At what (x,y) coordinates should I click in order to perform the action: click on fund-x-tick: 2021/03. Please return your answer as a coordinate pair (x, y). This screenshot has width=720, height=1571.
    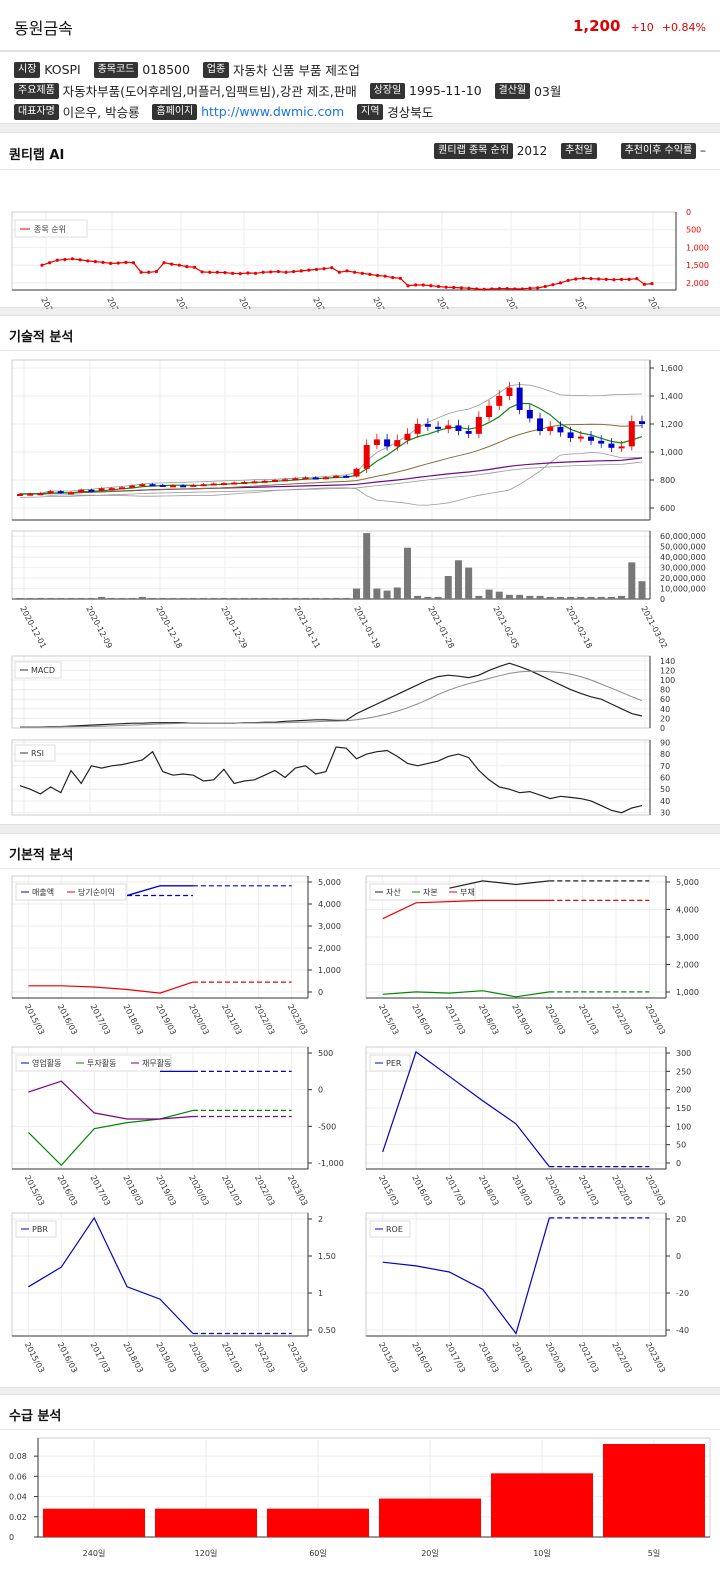
    Looking at the image, I should click on (232, 1358).